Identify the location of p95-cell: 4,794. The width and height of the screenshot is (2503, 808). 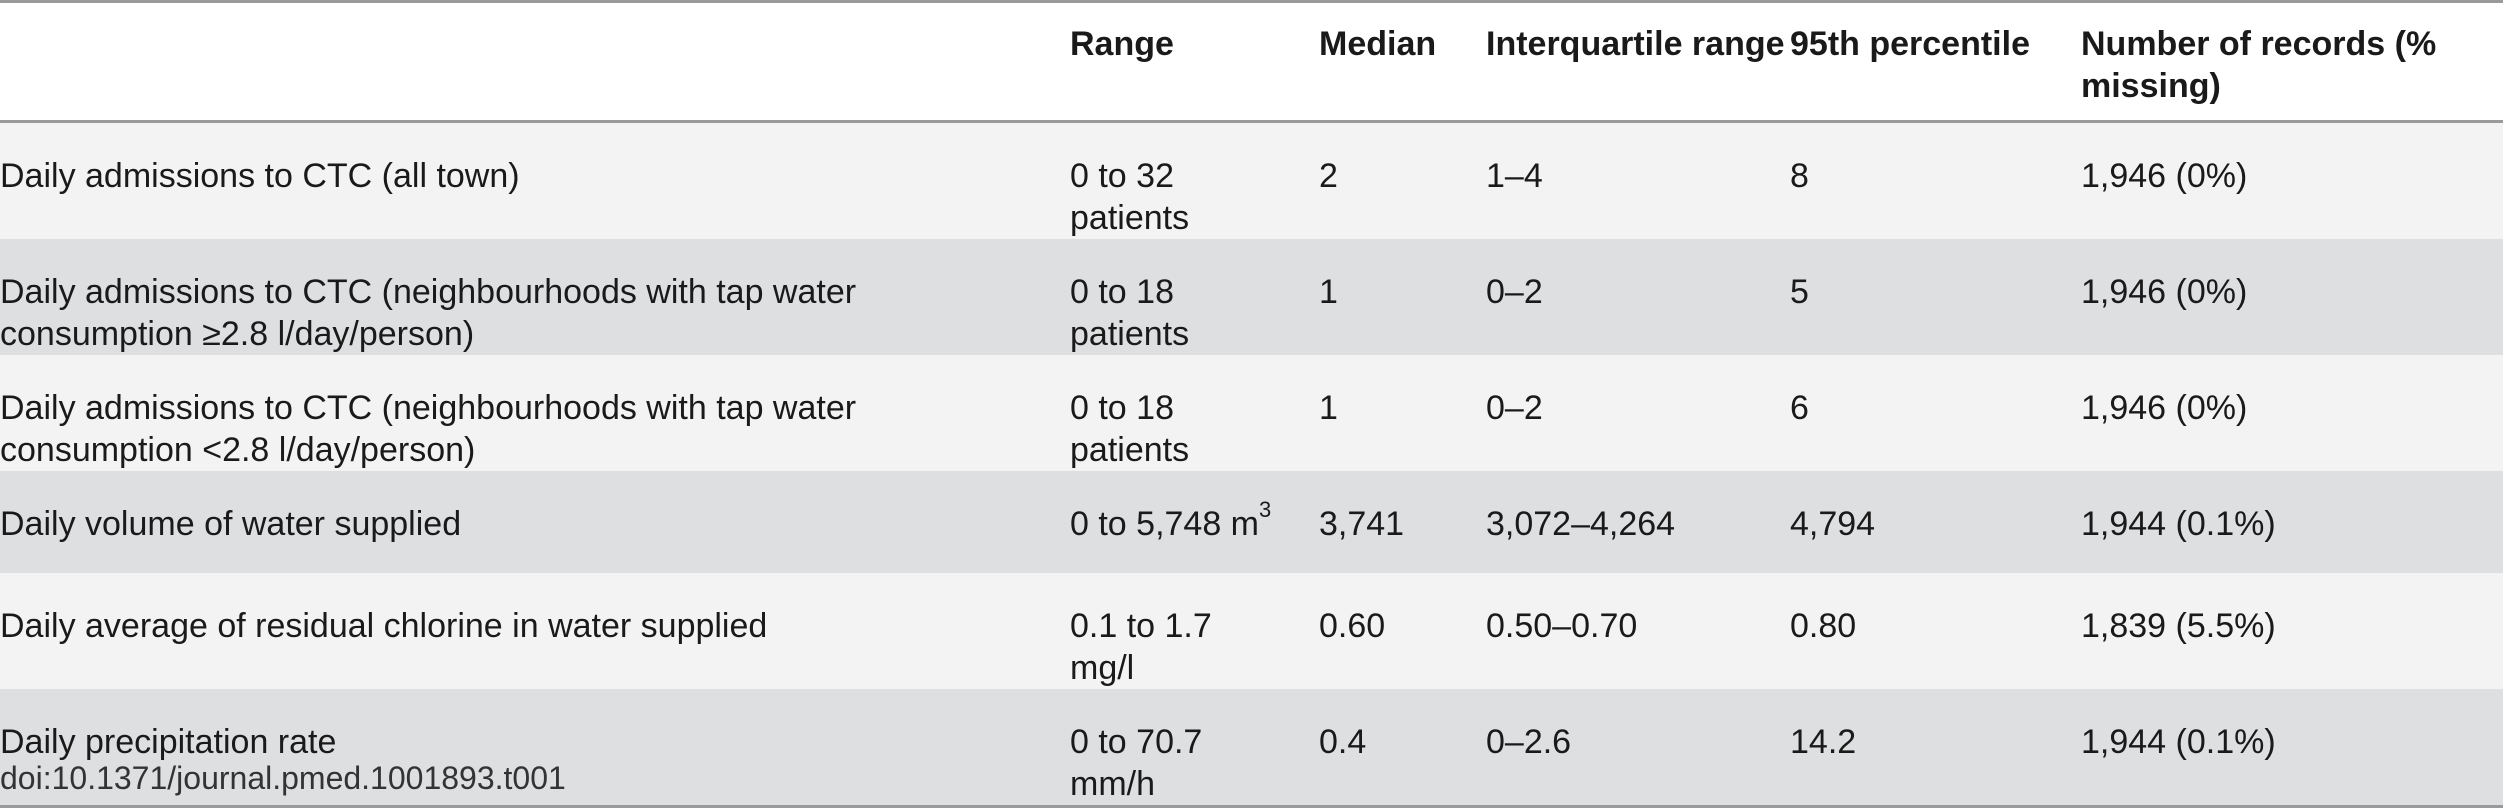
(1833, 524).